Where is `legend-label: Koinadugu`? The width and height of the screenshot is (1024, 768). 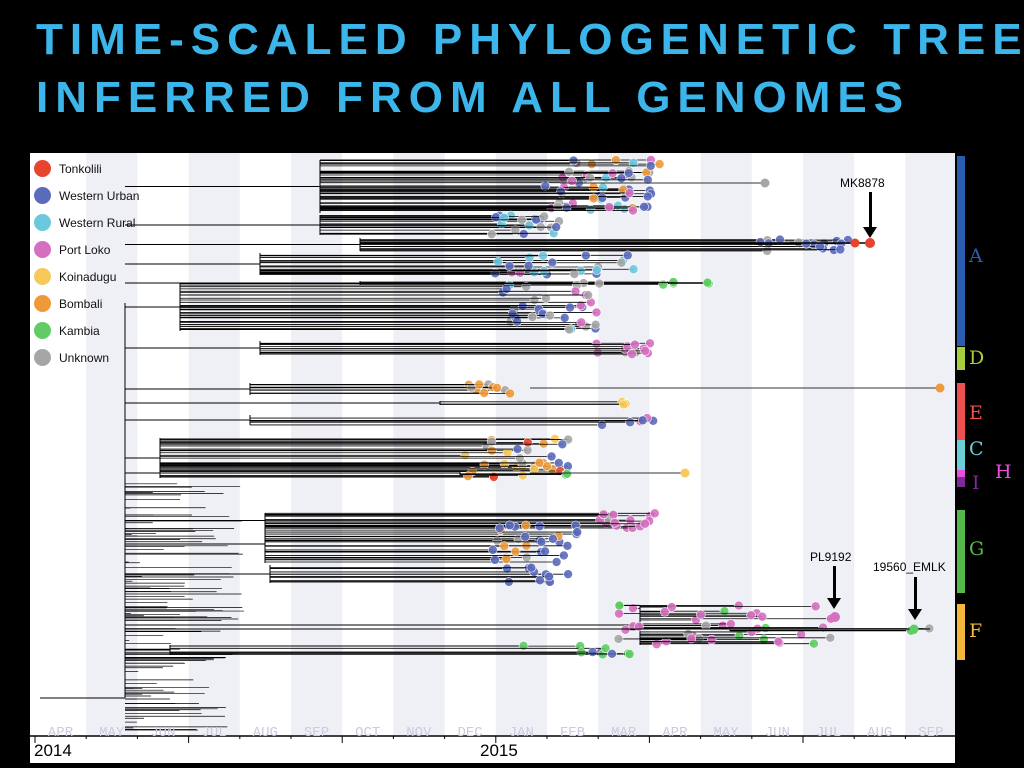
legend-label: Koinadugu is located at coordinates (88, 276).